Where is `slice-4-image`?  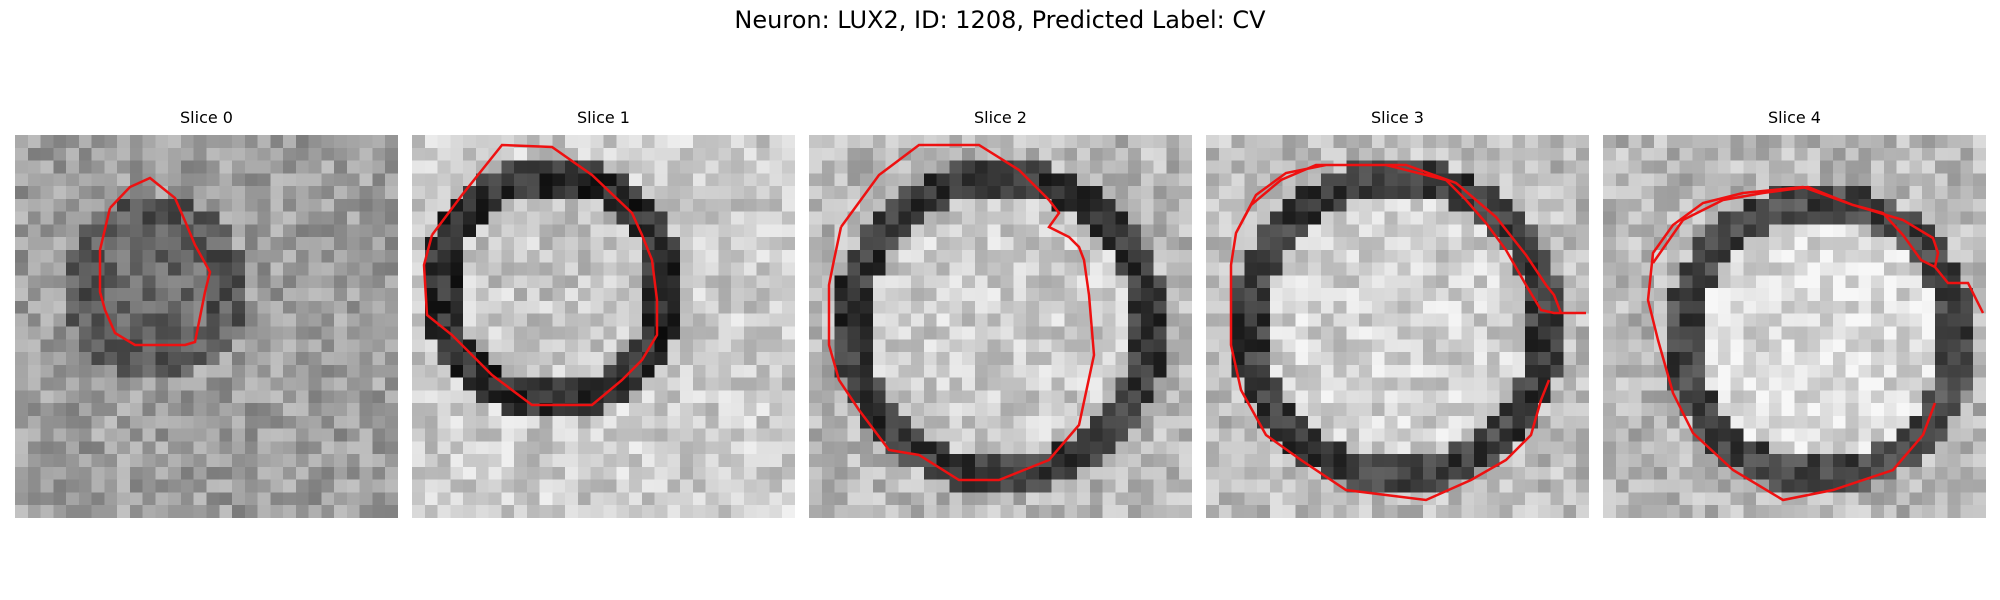
slice-4-image is located at coordinates (1794, 326).